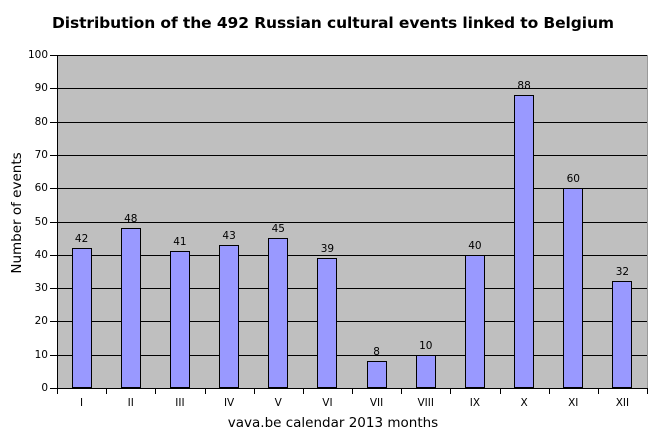 The image size is (666, 448). What do you see at coordinates (41, 321) in the screenshot?
I see `y-axis-tick-label: 20` at bounding box center [41, 321].